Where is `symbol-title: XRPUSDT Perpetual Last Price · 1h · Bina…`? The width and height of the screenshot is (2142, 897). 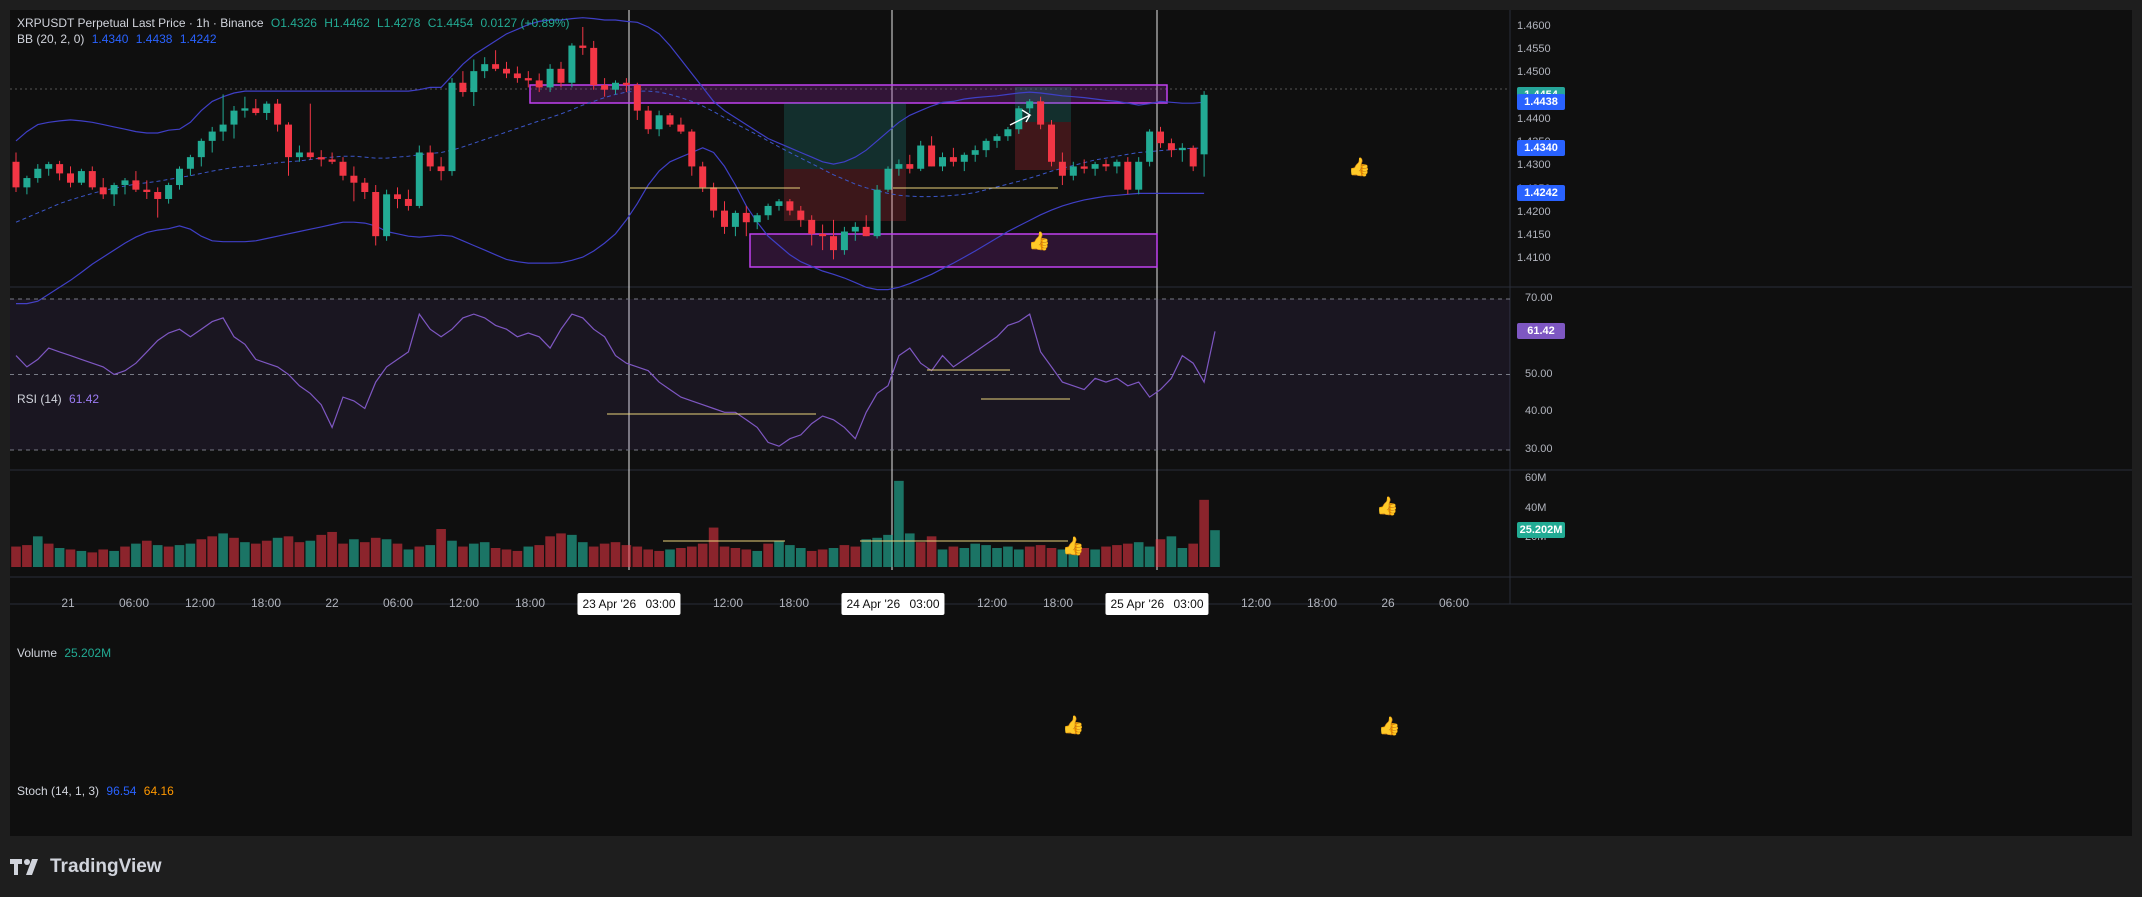
symbol-title: XRPUSDT Perpetual Last Price · 1h · Bina… is located at coordinates (140, 23).